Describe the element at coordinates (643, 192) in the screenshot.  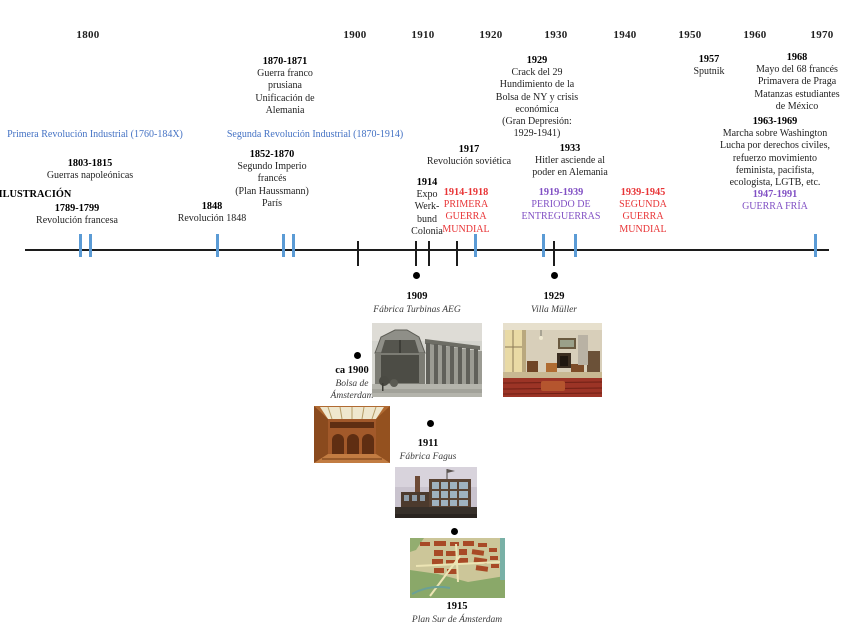
I see `event-line: 1939-1945` at that location.